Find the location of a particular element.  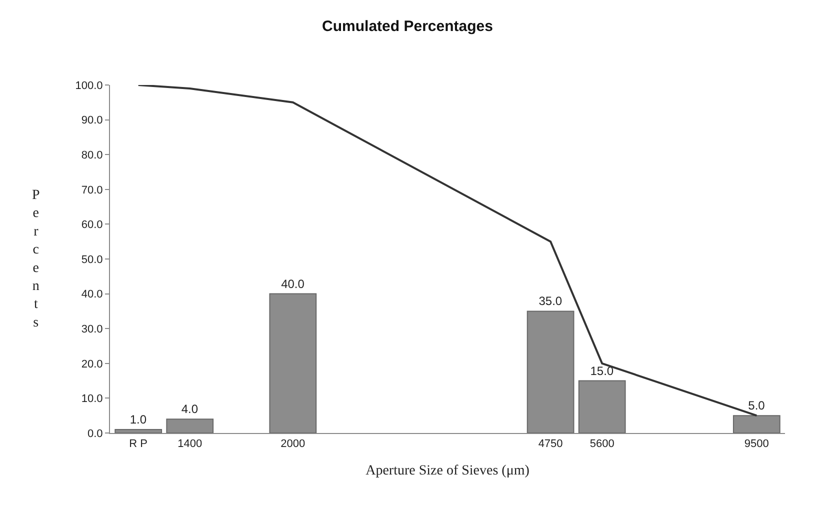

x-tick-label: 1400 is located at coordinates (190, 444).